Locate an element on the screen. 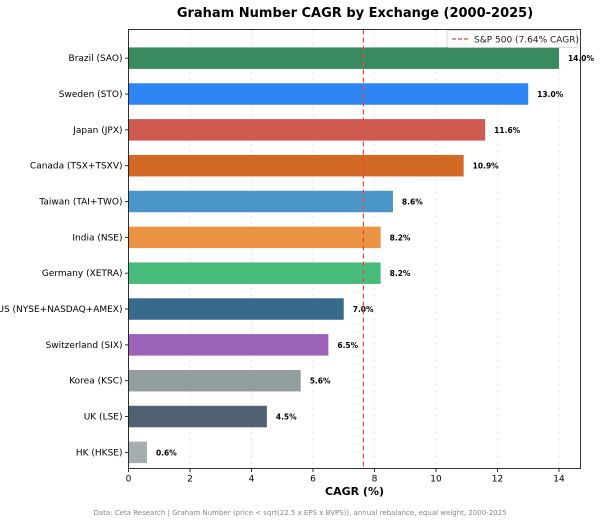 This screenshot has width=600, height=523. category-label: Taiwan (TAI+TWO) is located at coordinates (80, 203).